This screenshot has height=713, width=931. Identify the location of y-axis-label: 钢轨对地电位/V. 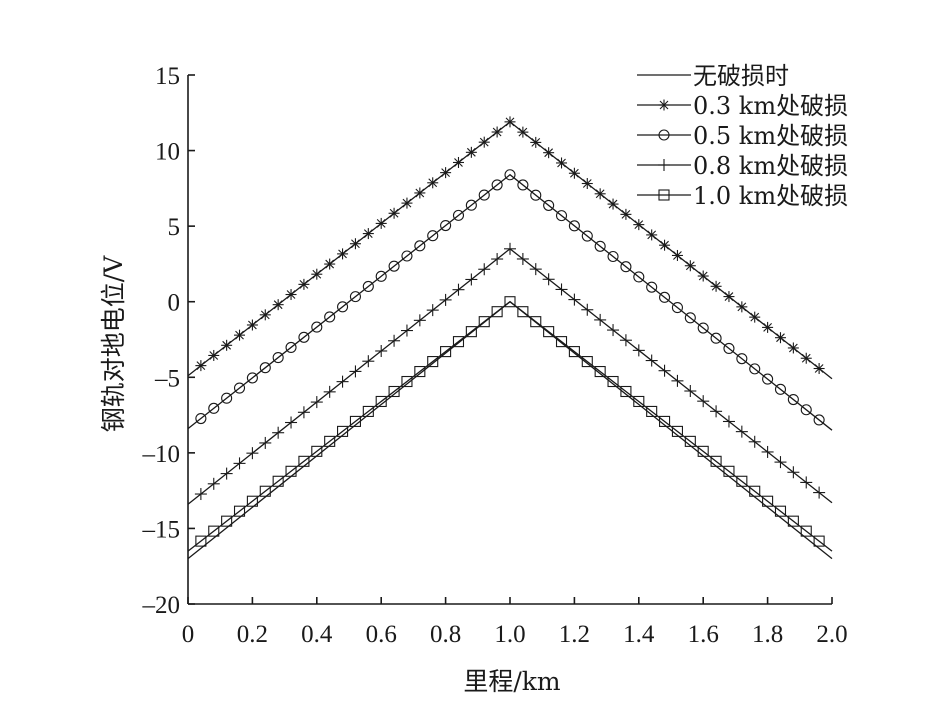
(113, 343).